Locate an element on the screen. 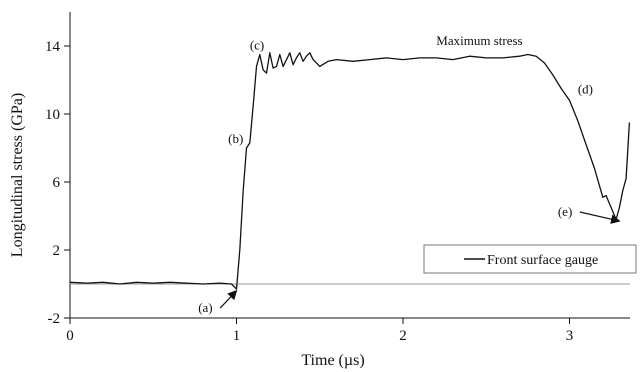 Image resolution: width=644 pixels, height=372 pixels. annotation-label: (e) is located at coordinates (565, 211).